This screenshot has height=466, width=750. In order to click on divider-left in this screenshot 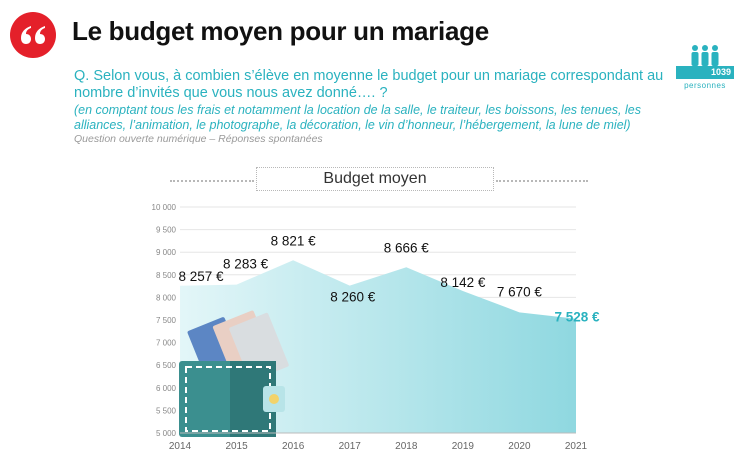, I will do `click(212, 181)`.